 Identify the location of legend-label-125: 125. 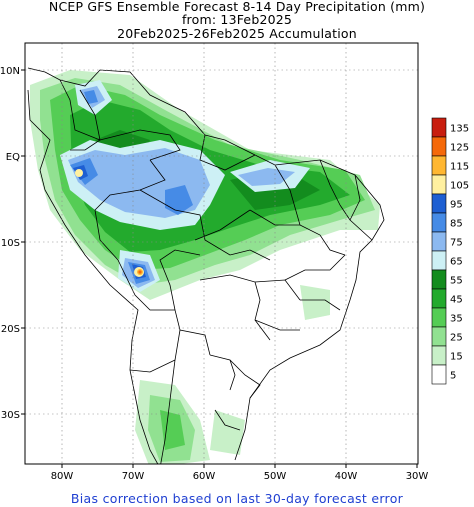
(459, 148).